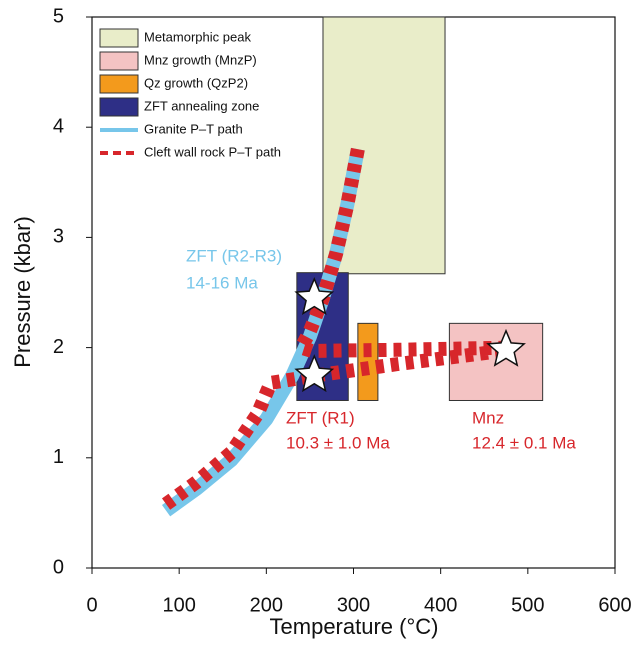 This screenshot has width=638, height=647. Describe the element at coordinates (193, 128) in the screenshot. I see `legend-label: Granite P–T path` at that location.